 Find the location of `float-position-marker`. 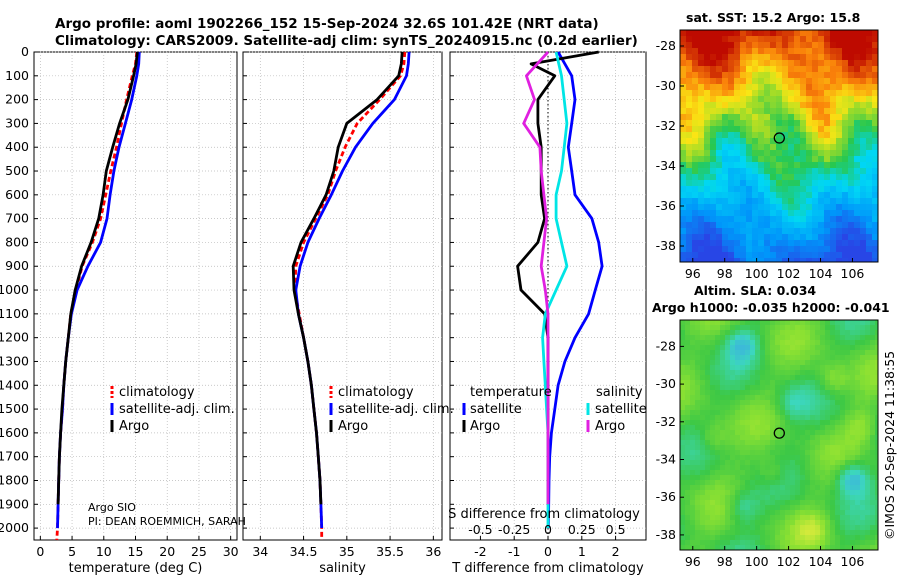

float-position-marker is located at coordinates (779, 433).